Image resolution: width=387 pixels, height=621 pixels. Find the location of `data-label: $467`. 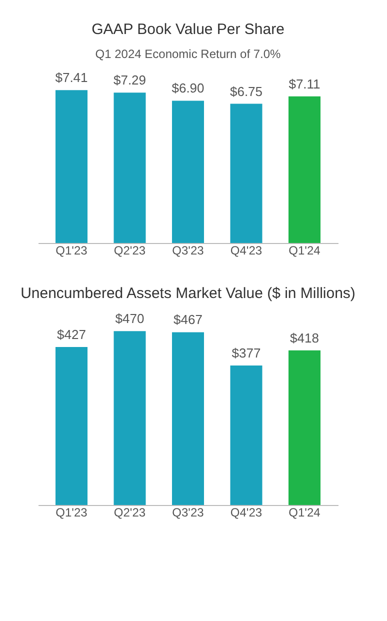

data-label: $467 is located at coordinates (188, 320).